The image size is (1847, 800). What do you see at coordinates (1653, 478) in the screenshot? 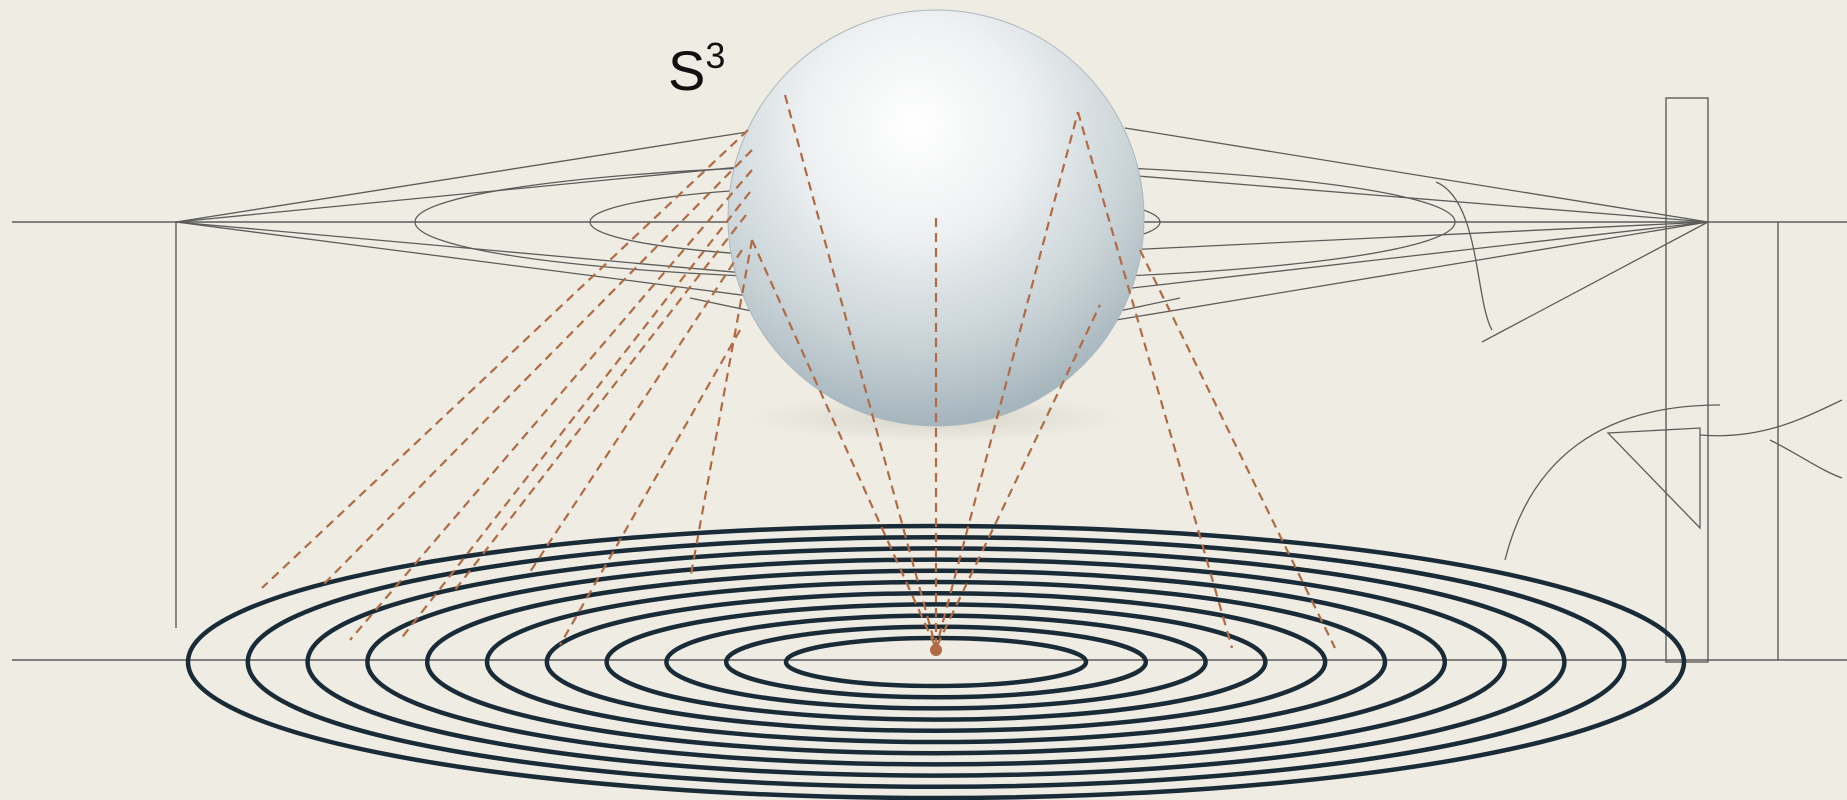
I see `right-small-triangle` at bounding box center [1653, 478].